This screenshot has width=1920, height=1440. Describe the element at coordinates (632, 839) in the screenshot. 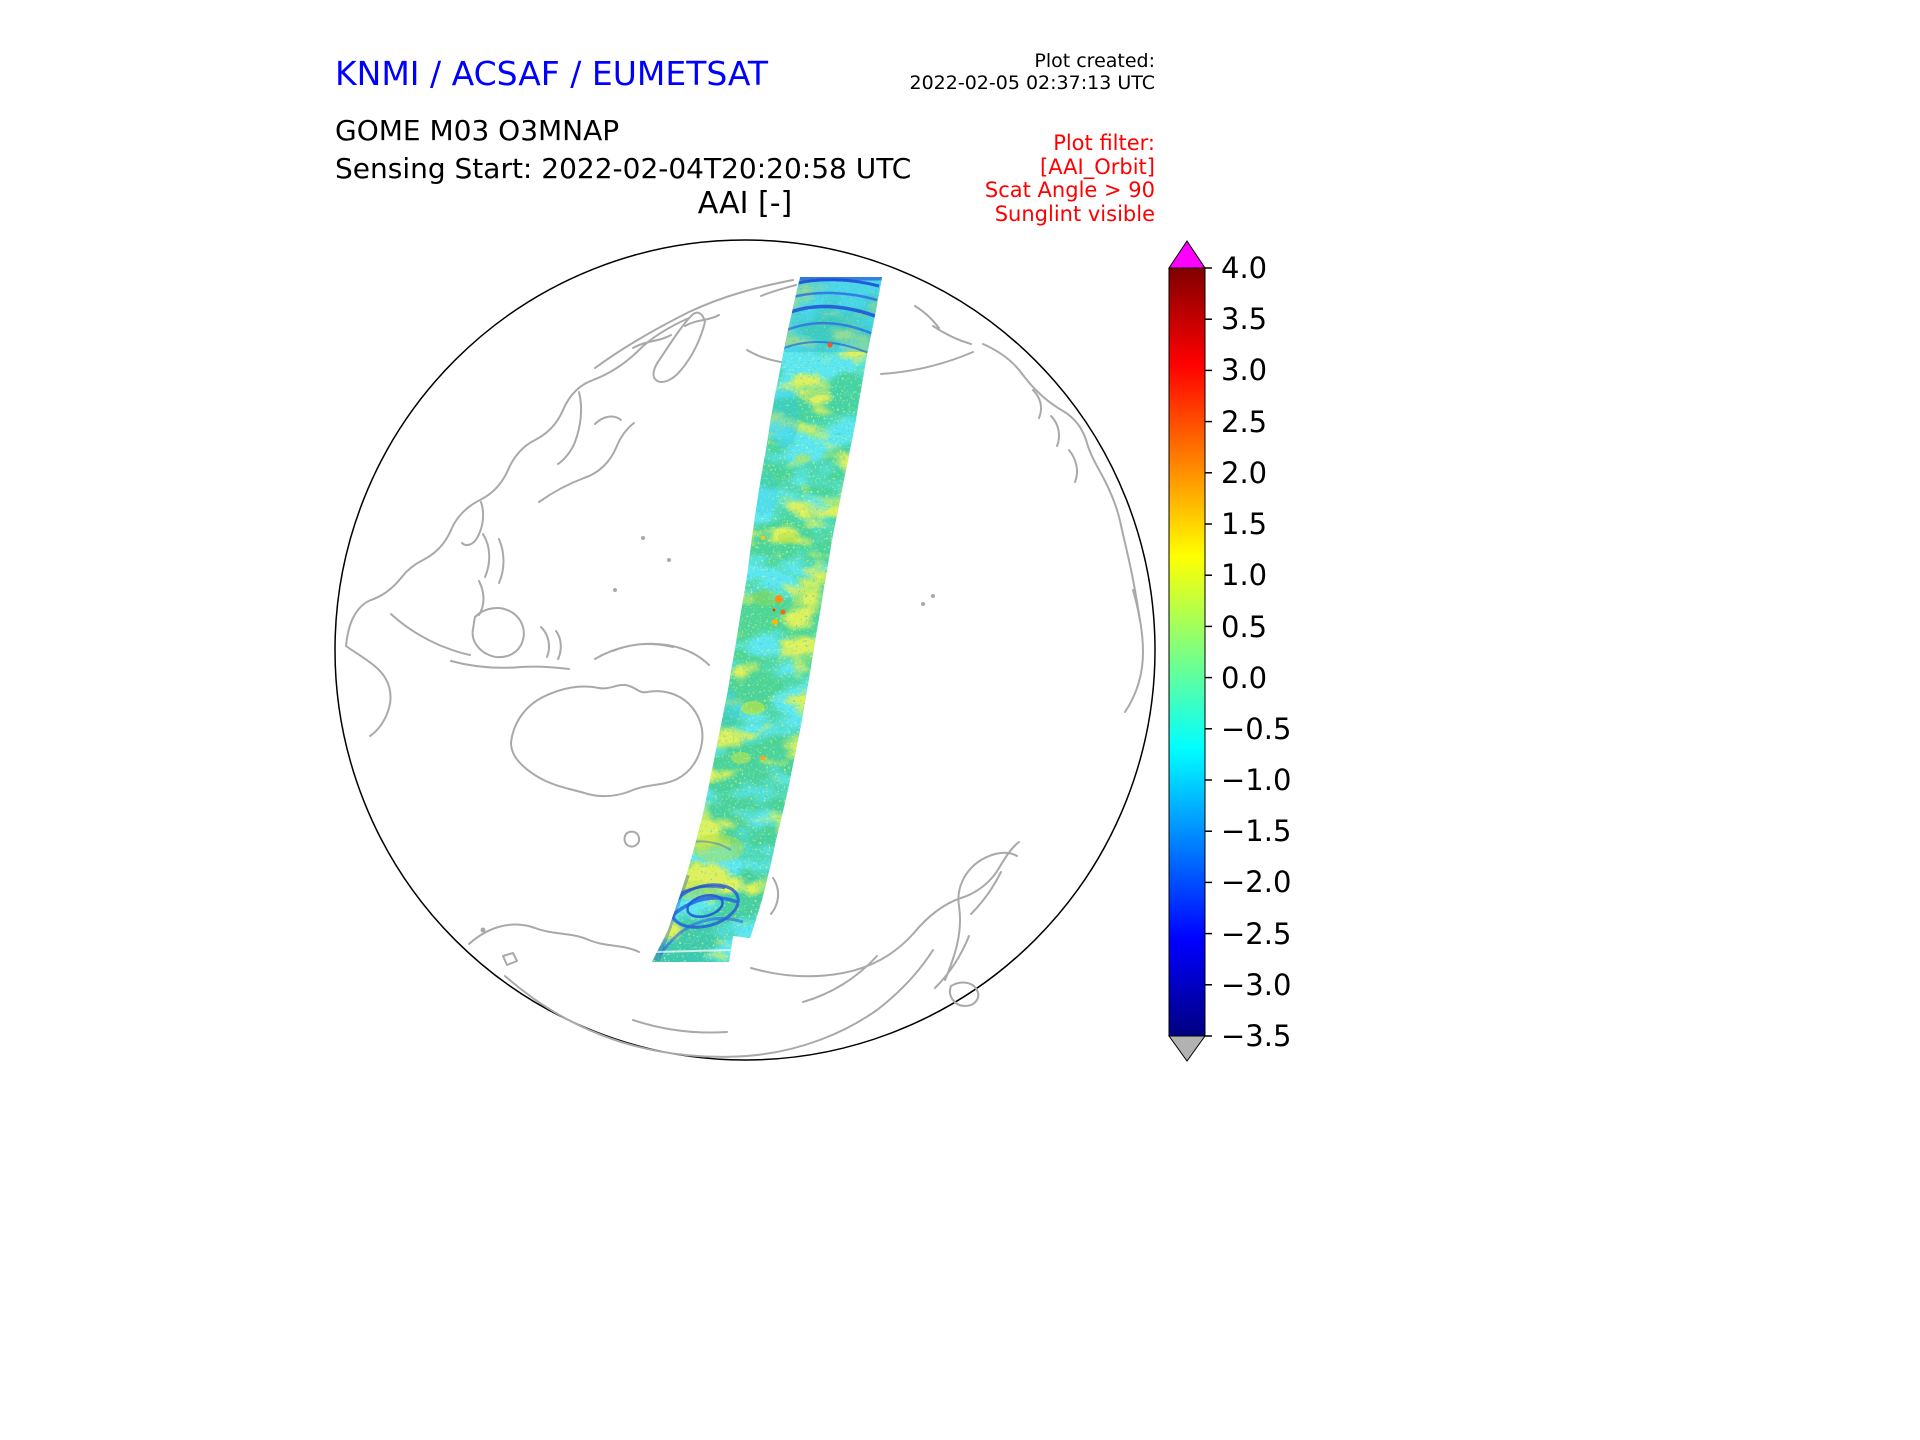

I see `tasmania-coastline` at that location.